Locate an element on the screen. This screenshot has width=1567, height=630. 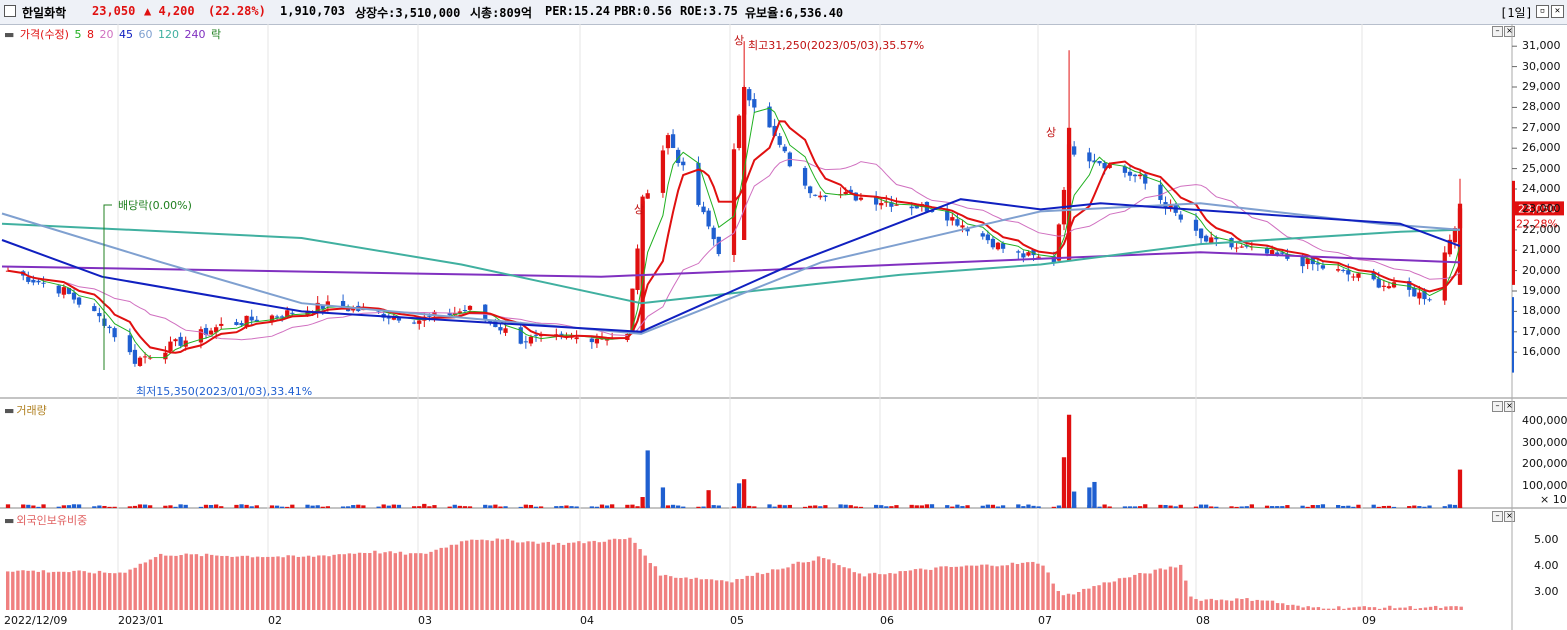
foreign-close-icon: × is located at coordinates (1509, 516).